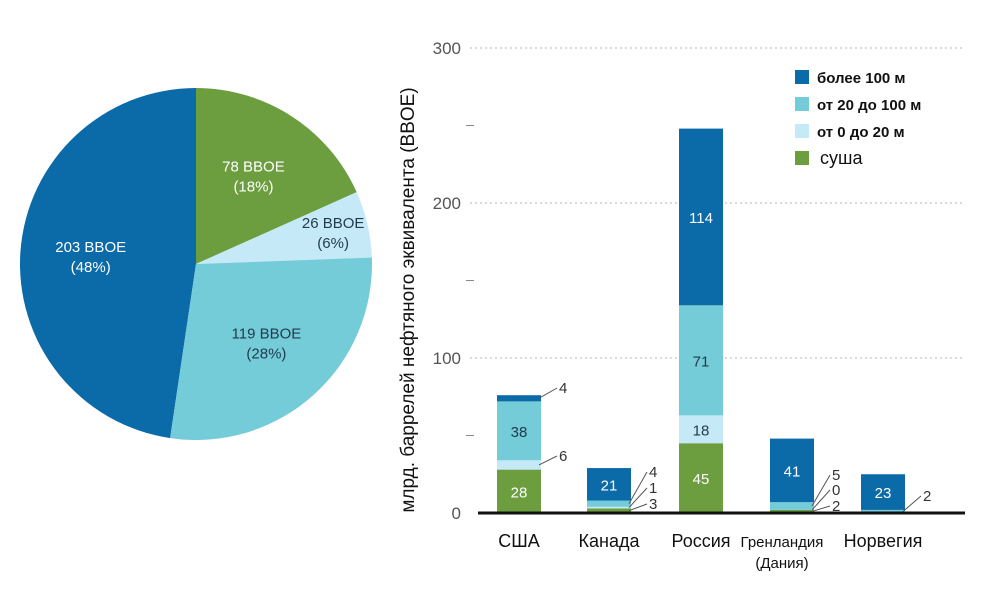 Image resolution: width=991 pixels, height=604 pixels. I want to click on y-tick-label: 200, so click(447, 203).